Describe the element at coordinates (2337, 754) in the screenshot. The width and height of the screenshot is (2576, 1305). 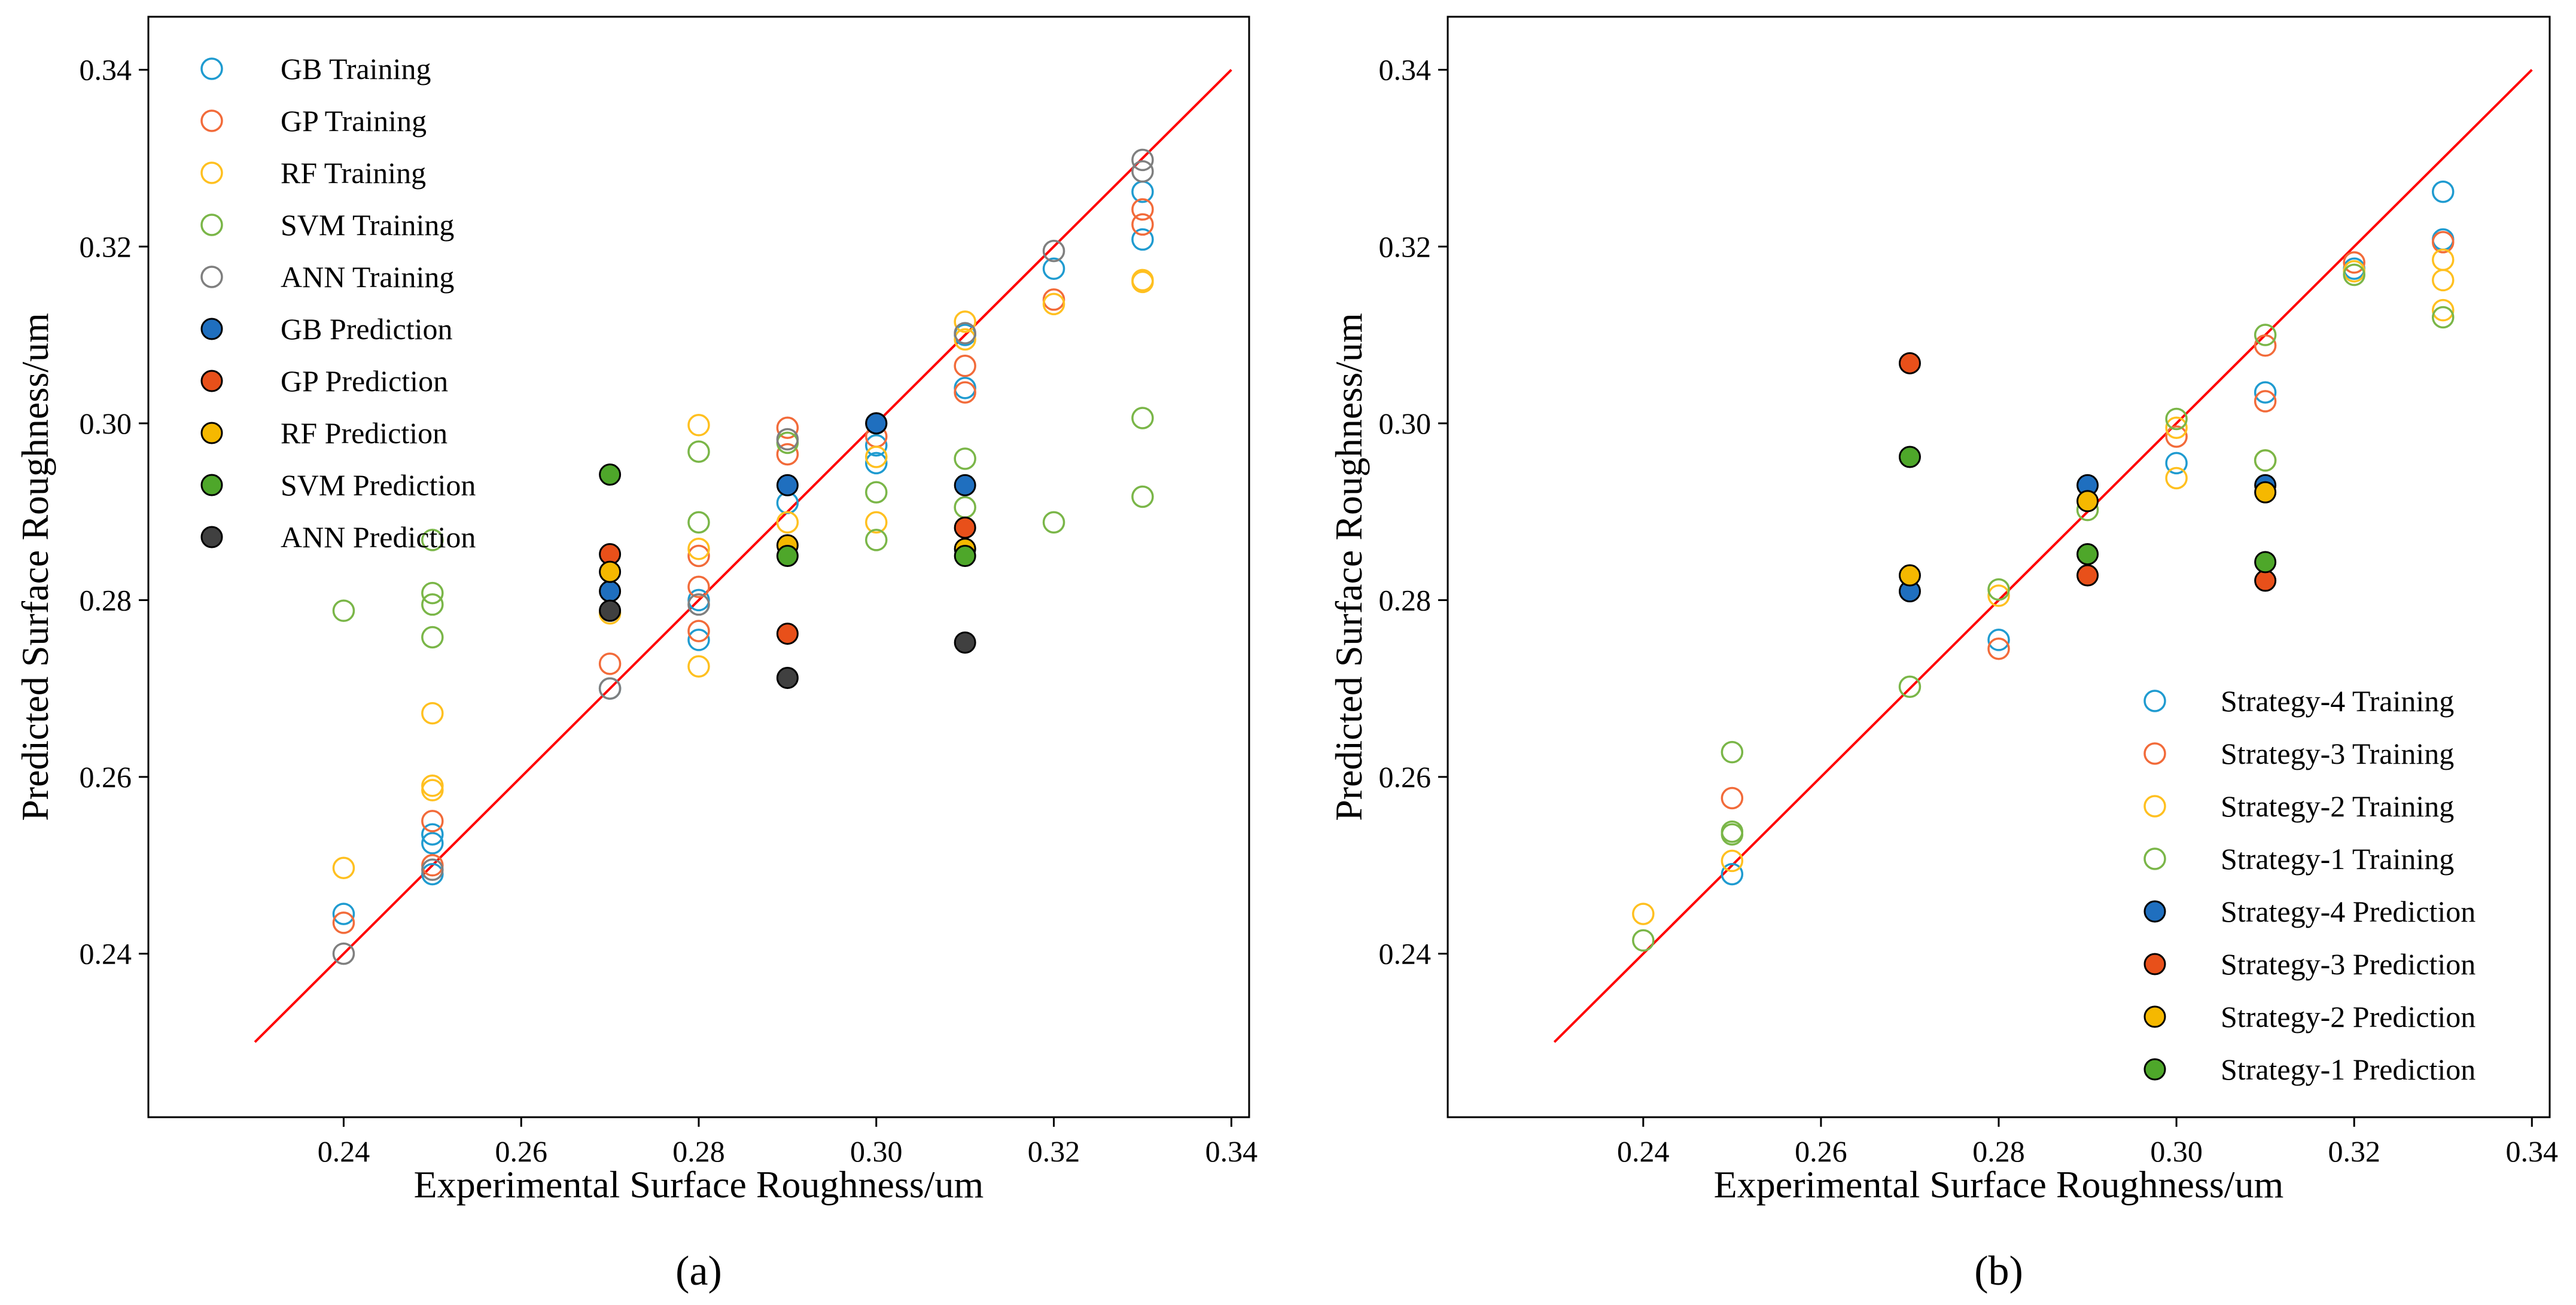
I see `legend-entry: Strategy-3 Training` at that location.